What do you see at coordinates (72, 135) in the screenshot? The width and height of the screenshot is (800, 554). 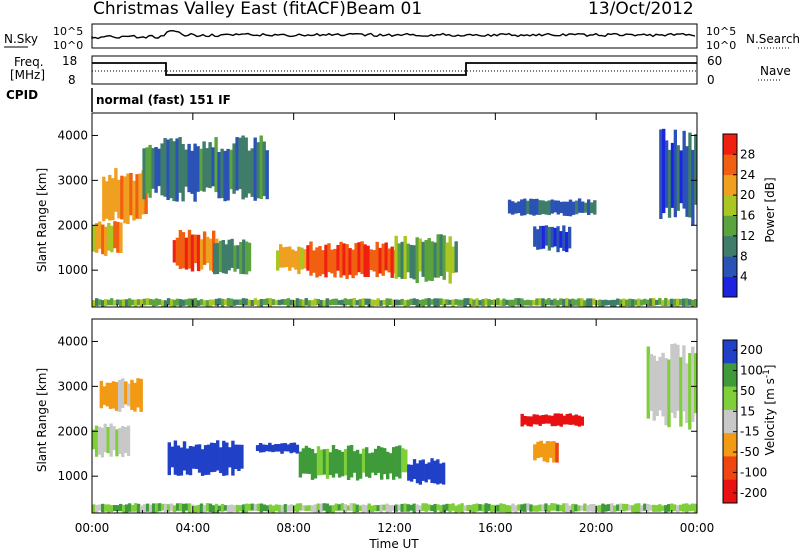 I see `y-tick-label: 4000` at bounding box center [72, 135].